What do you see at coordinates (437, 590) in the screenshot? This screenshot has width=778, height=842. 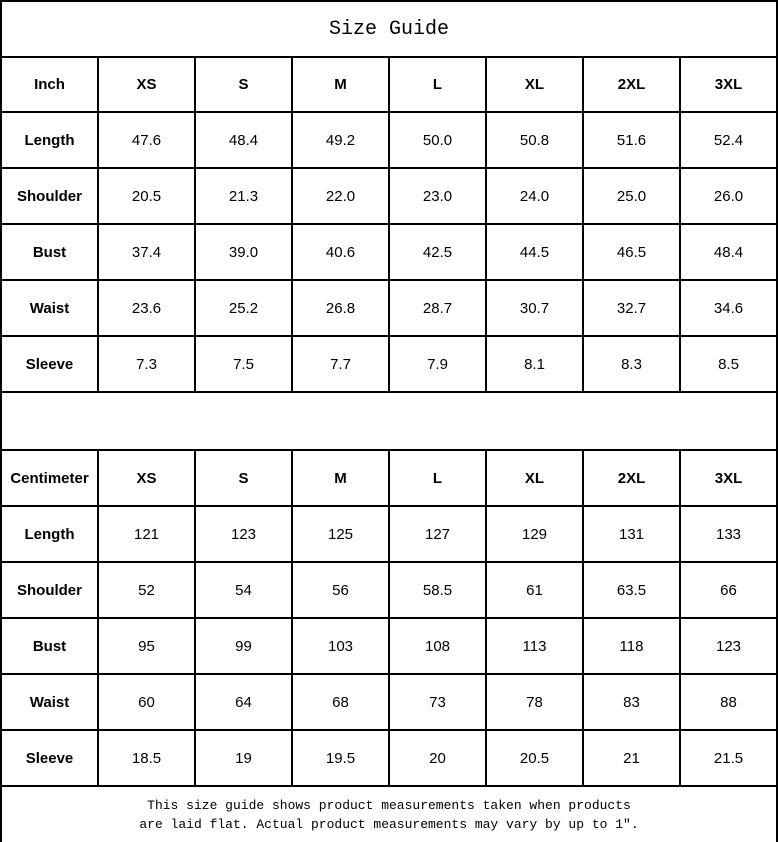 I see `value-cell: 58.5` at bounding box center [437, 590].